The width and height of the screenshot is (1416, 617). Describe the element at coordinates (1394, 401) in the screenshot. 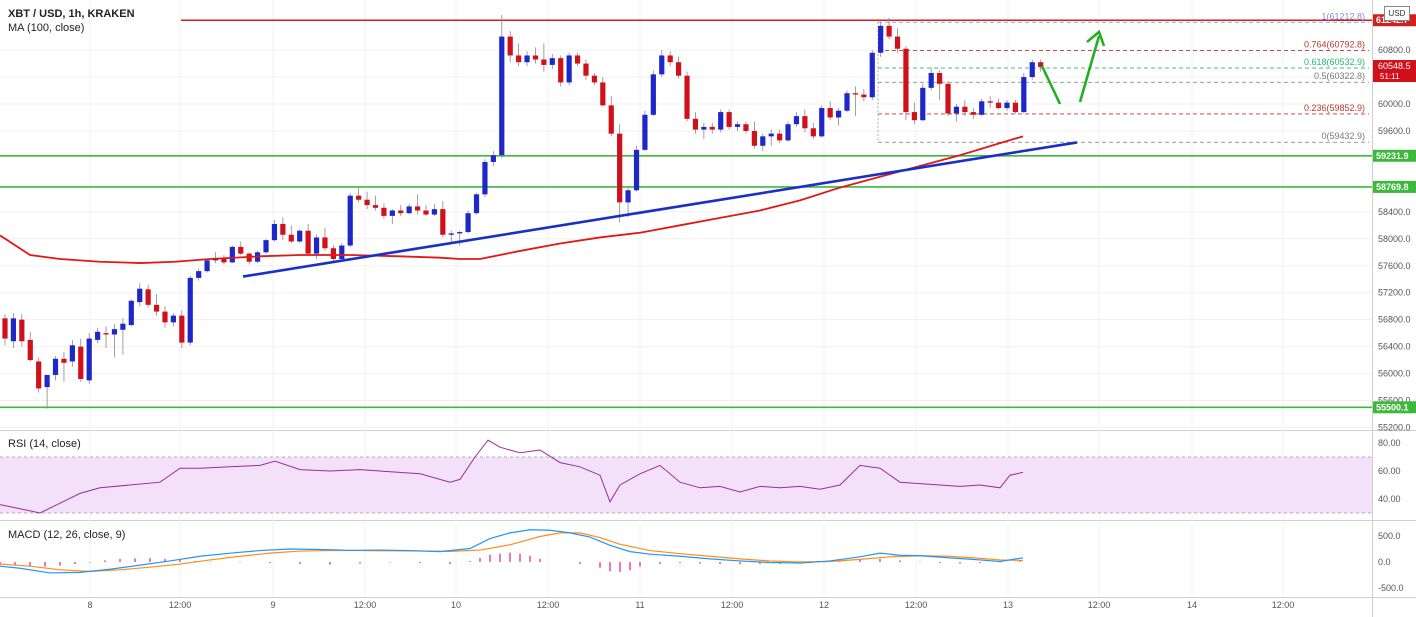

I see `price-tick-label: 55600.0` at that location.